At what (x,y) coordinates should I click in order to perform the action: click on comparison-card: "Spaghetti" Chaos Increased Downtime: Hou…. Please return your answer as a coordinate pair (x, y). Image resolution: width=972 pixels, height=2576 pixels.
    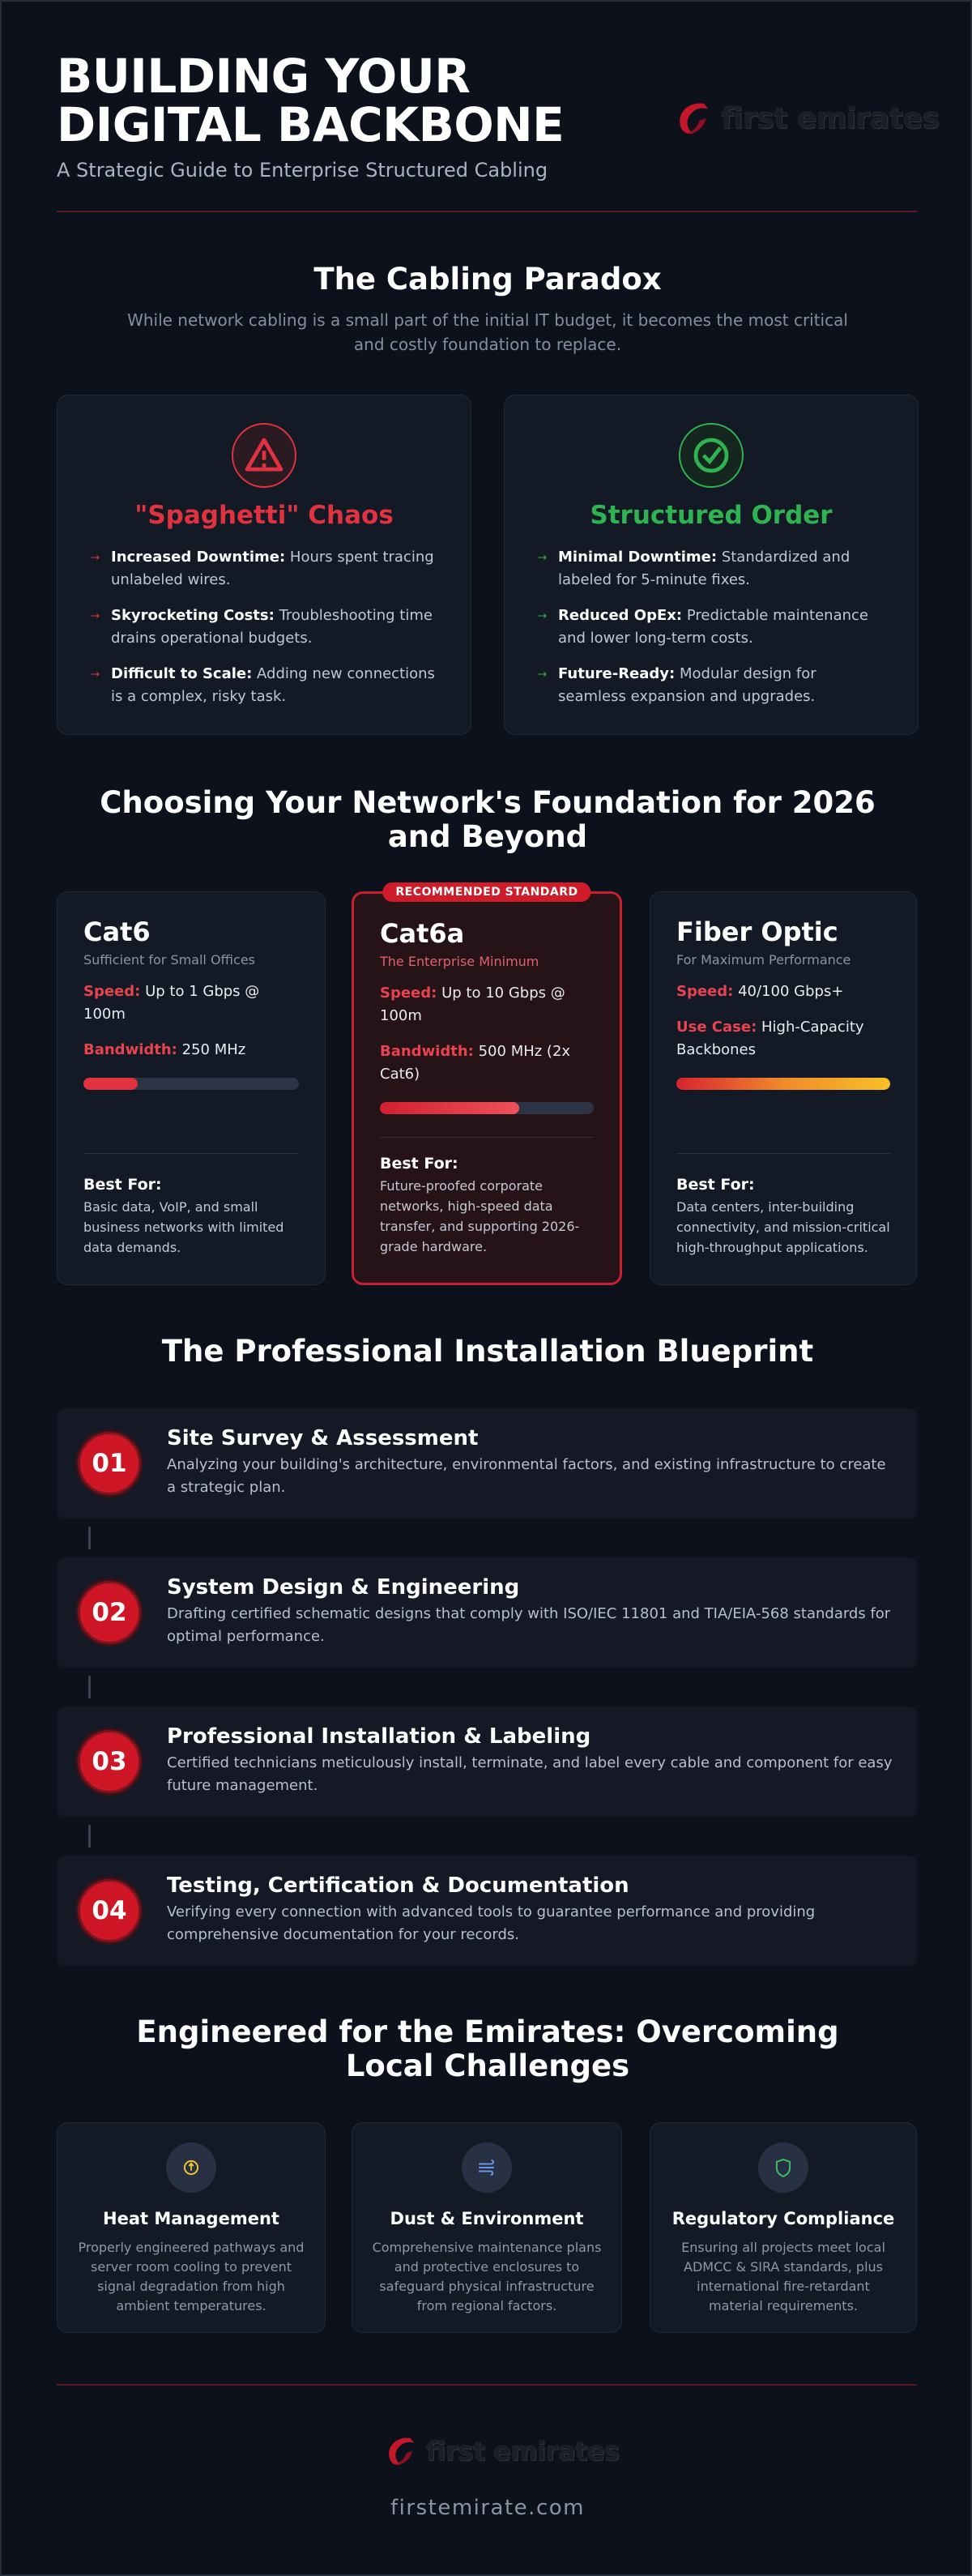
    Looking at the image, I should click on (264, 565).